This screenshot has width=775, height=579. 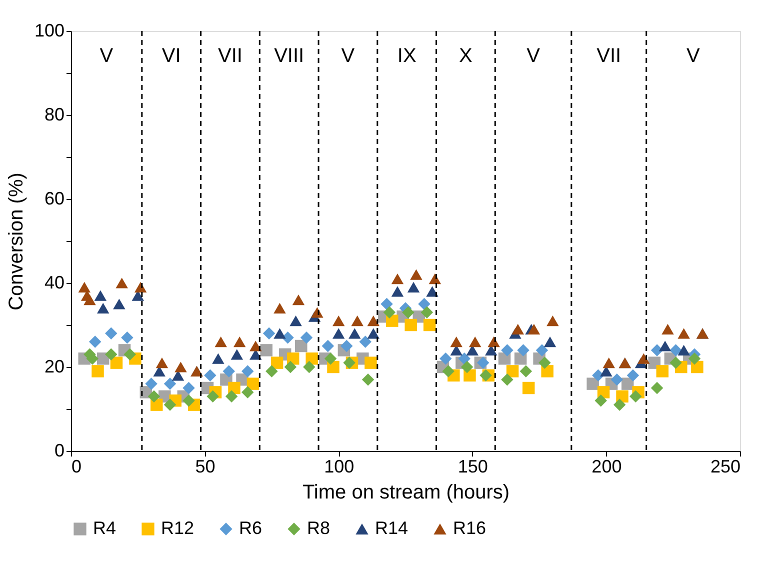 What do you see at coordinates (77, 466) in the screenshot?
I see `x-tick-label: 0` at bounding box center [77, 466].